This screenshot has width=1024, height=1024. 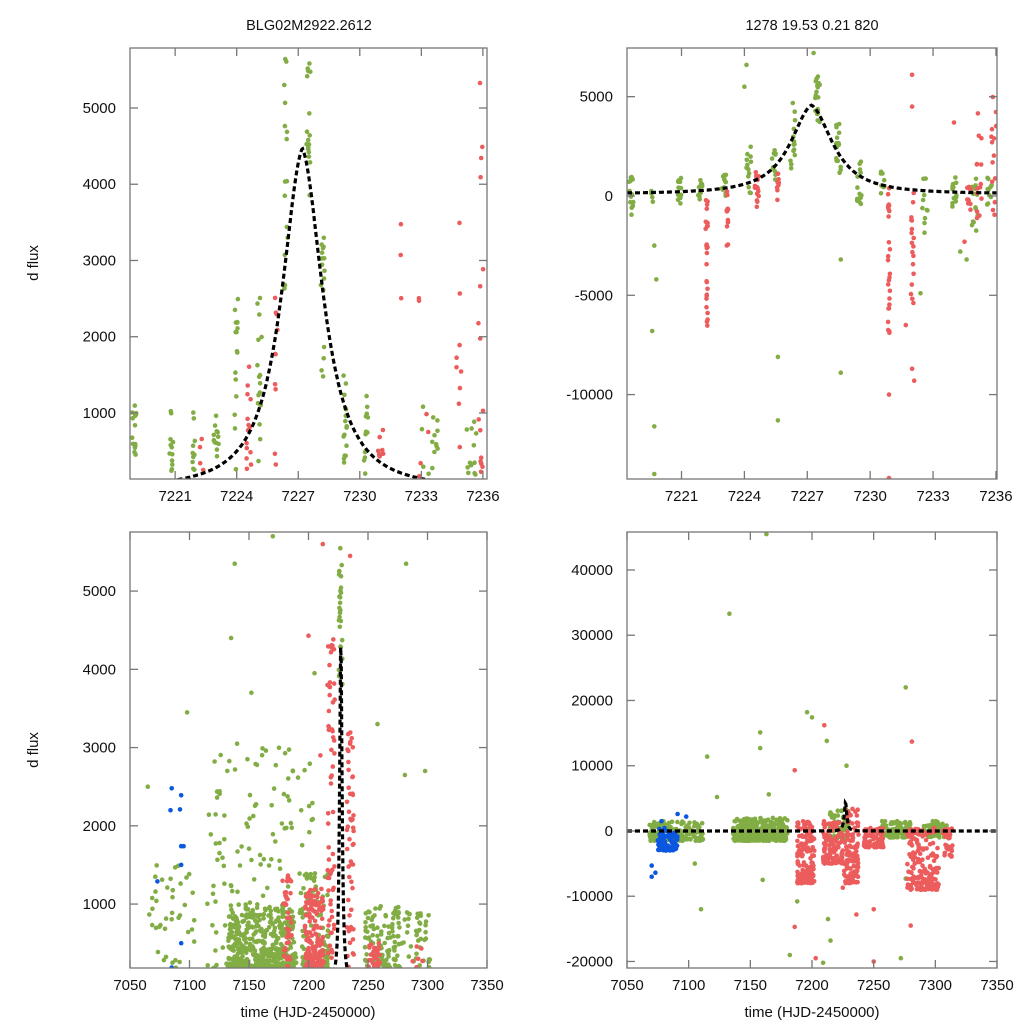 I want to click on series-green, so click(x=810, y=263).